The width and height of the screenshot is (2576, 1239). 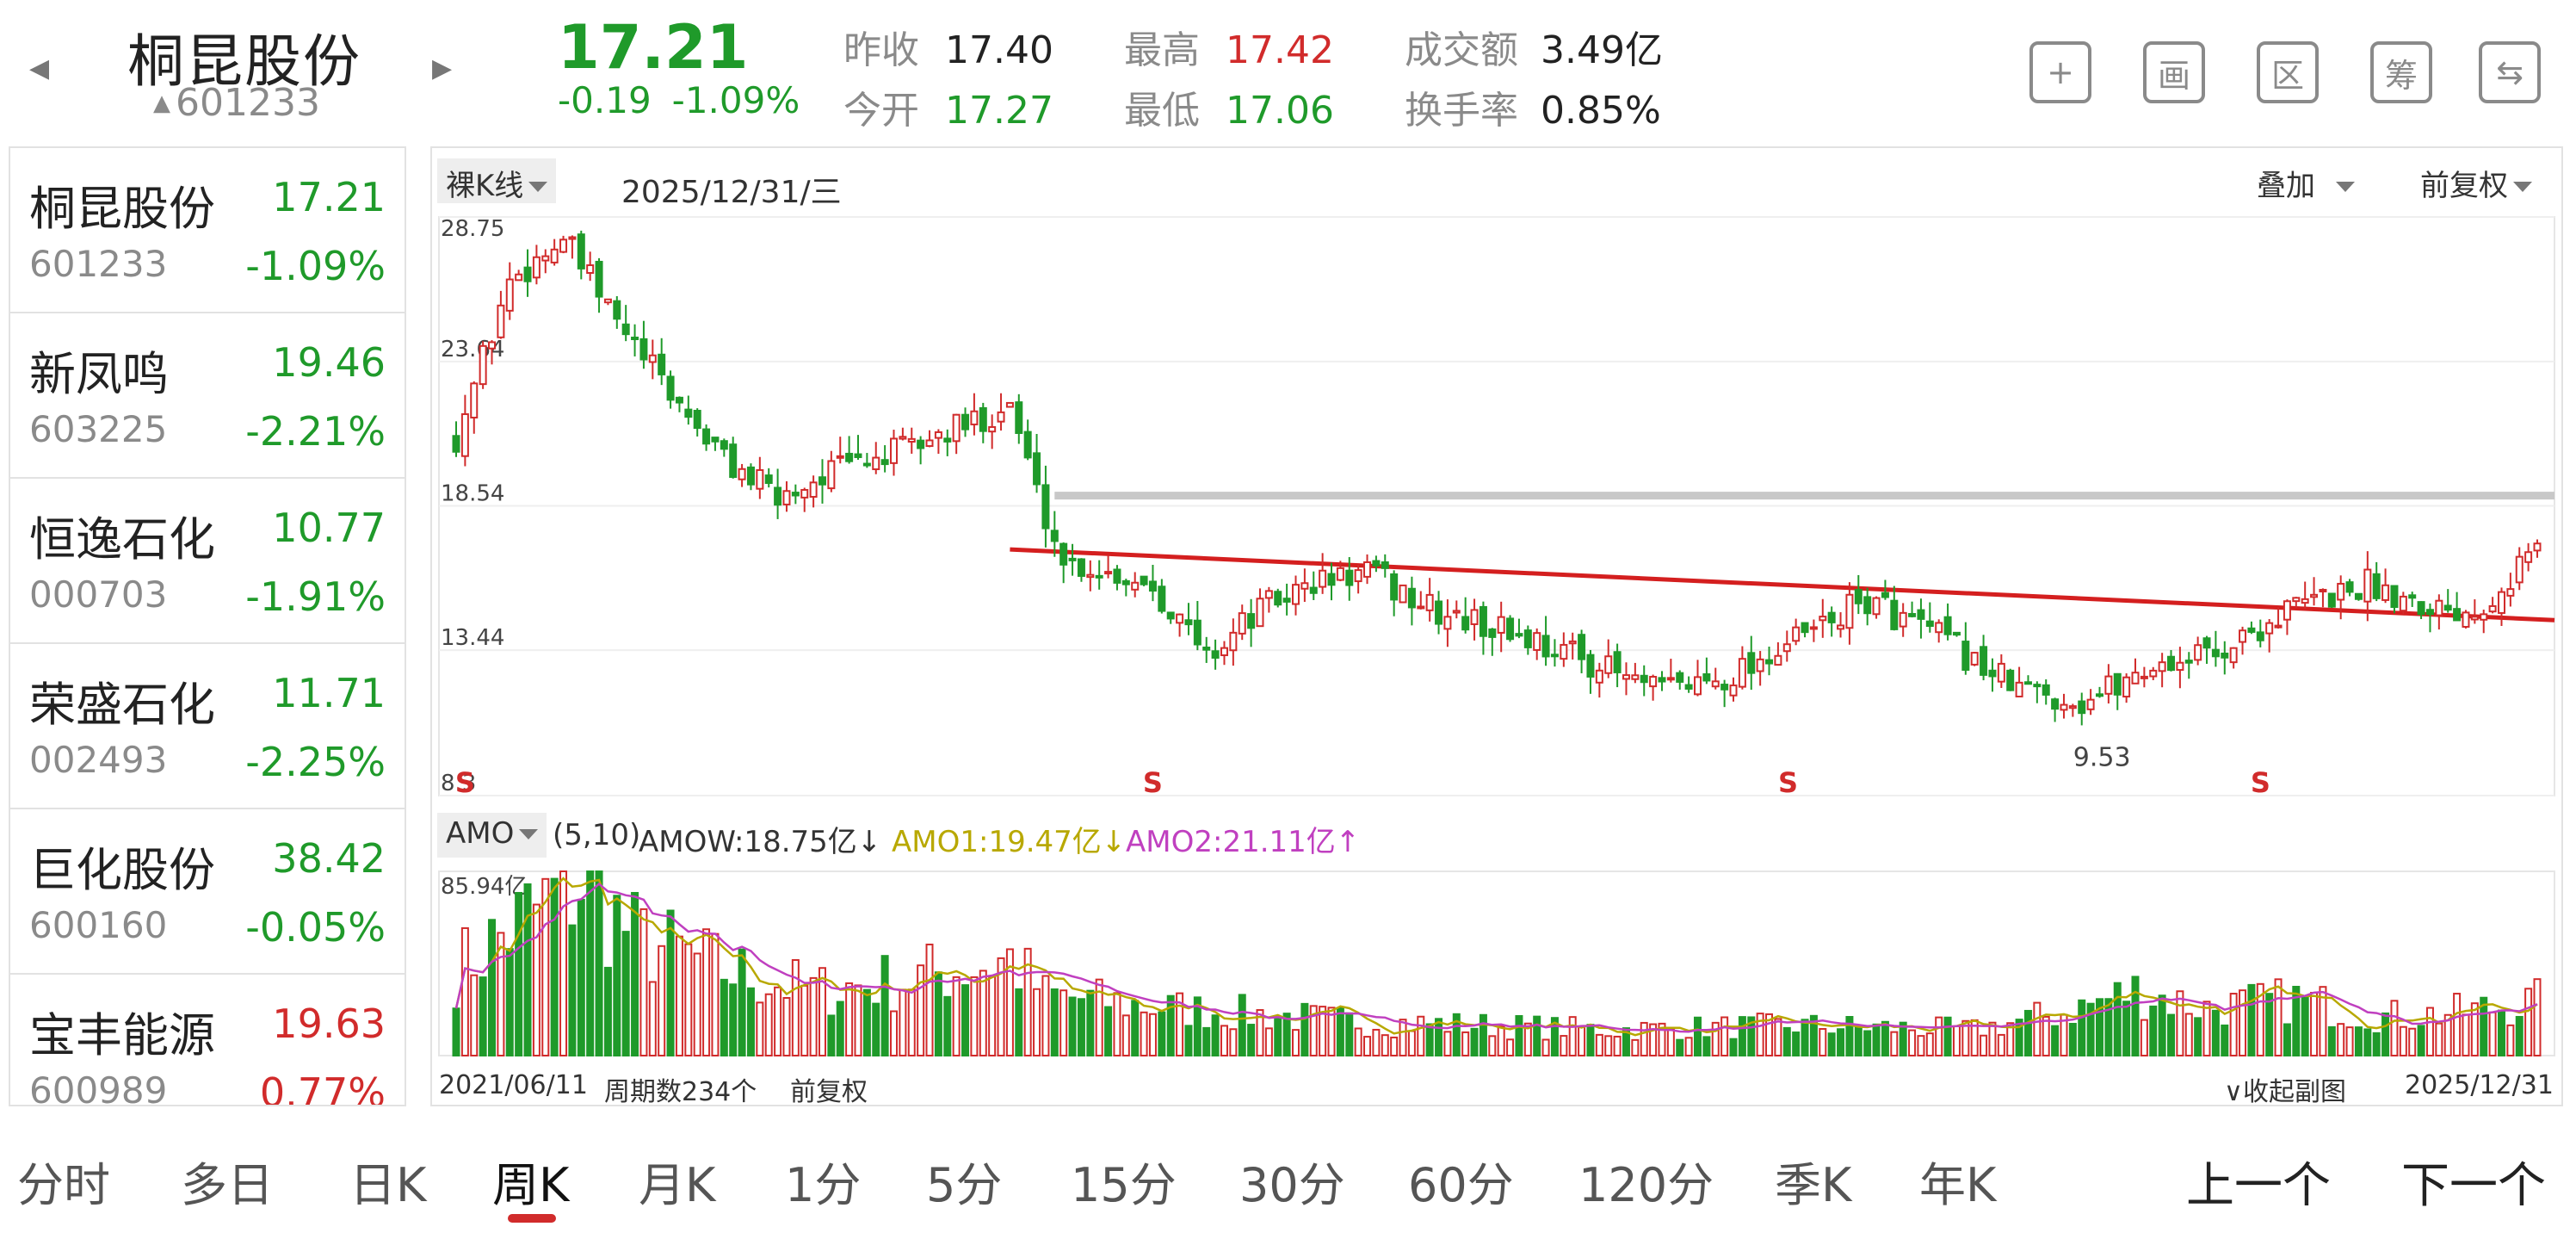 What do you see at coordinates (679, 100) in the screenshot?
I see `price-change-row: -0.19 -1.09%` at bounding box center [679, 100].